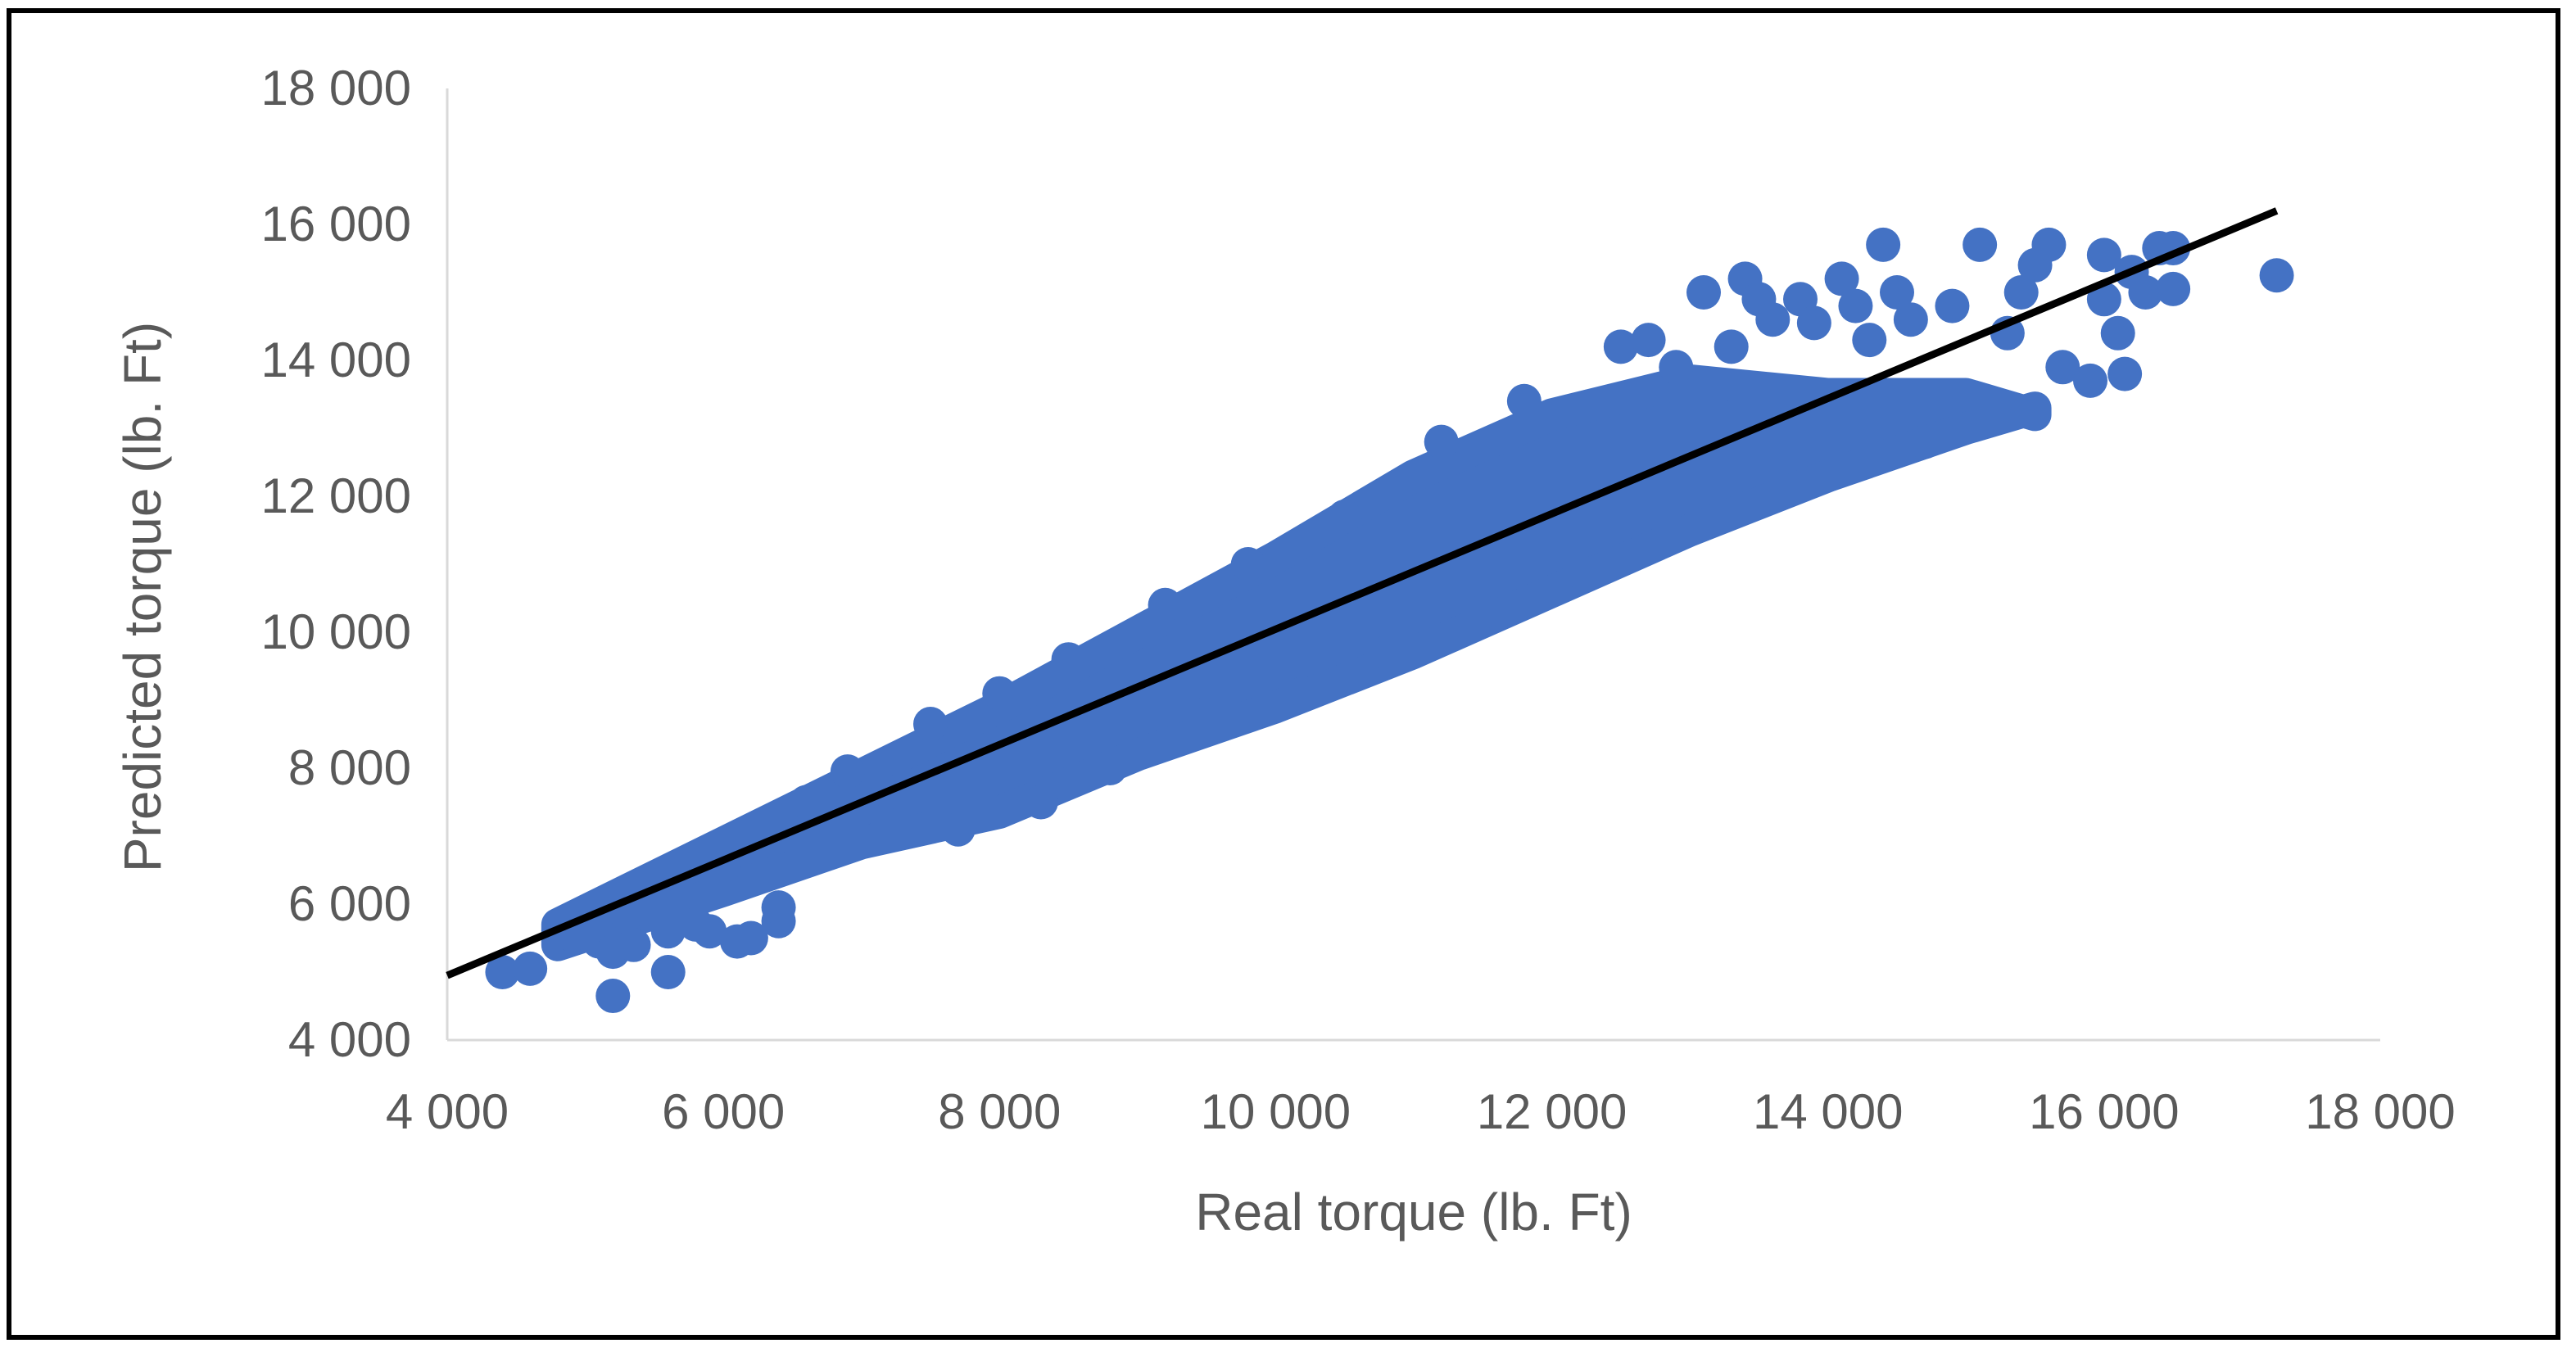 The width and height of the screenshot is (2576, 1366). I want to click on y-tick-label: 8 000, so click(349, 768).